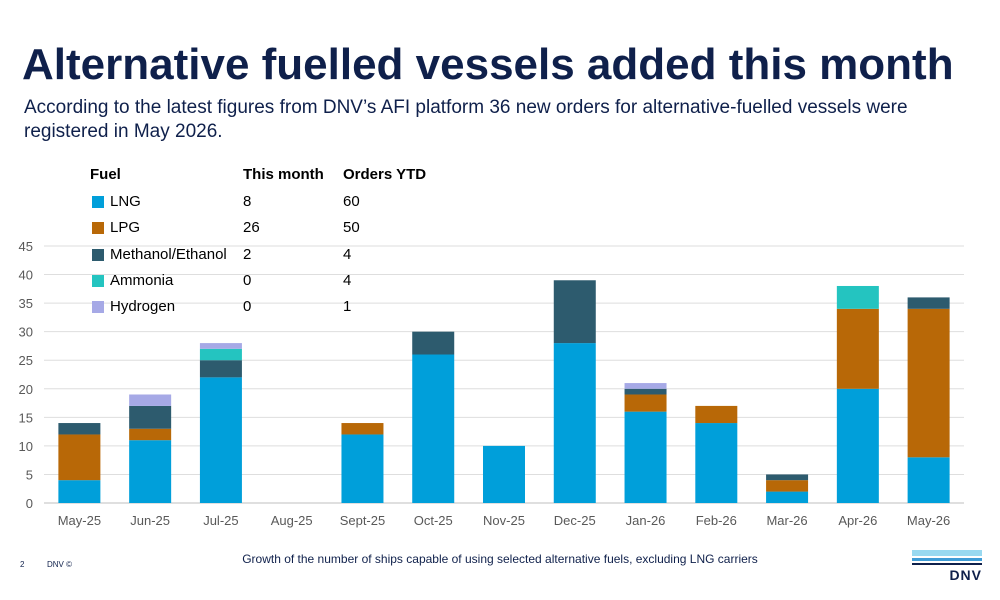 The height and width of the screenshot is (600, 1000). What do you see at coordinates (247, 254) in the screenshot?
I see `legend-this-month: 2` at bounding box center [247, 254].